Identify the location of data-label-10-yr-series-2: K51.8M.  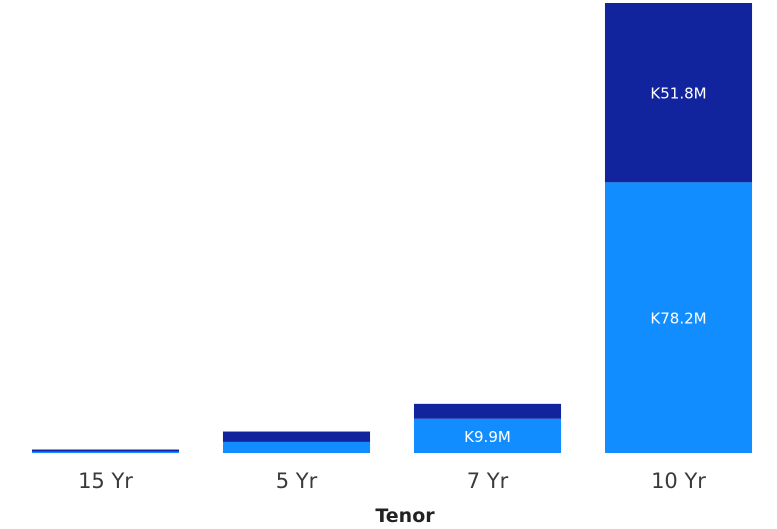
(678, 94).